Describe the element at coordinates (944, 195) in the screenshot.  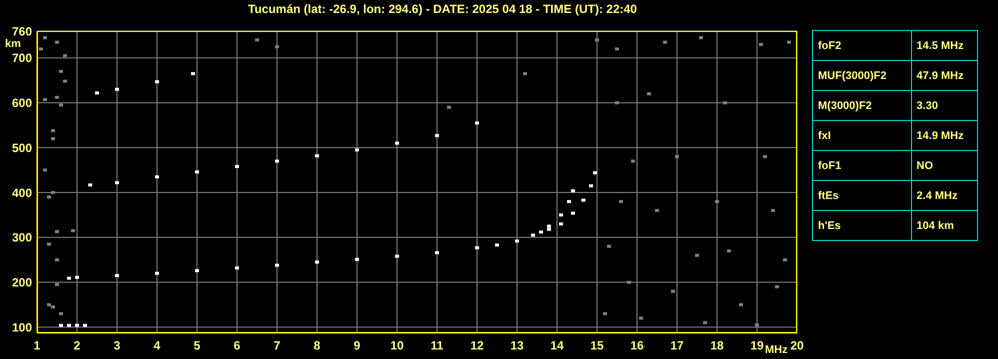
I see `text: 2.4 MHz` at that location.